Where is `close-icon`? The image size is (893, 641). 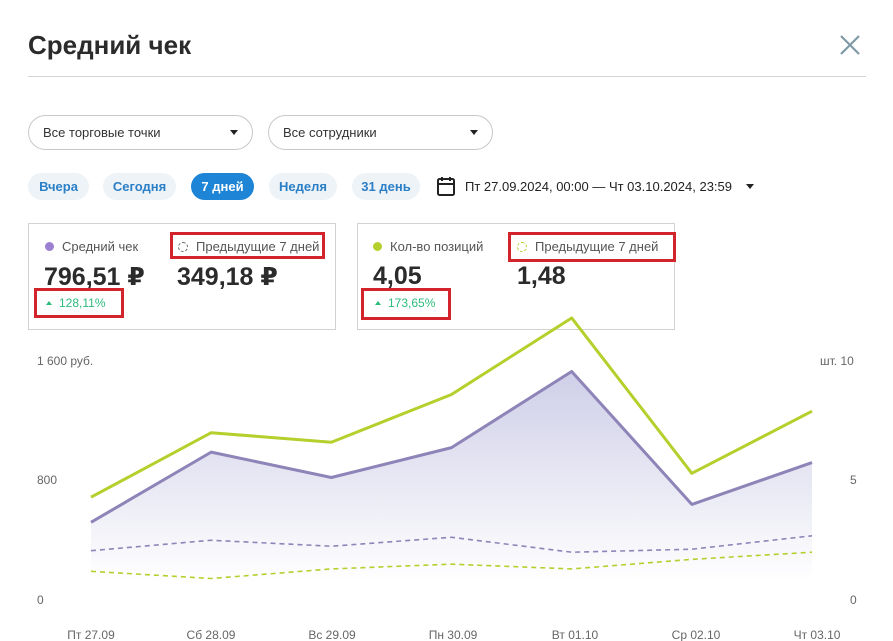
close-icon is located at coordinates (850, 45).